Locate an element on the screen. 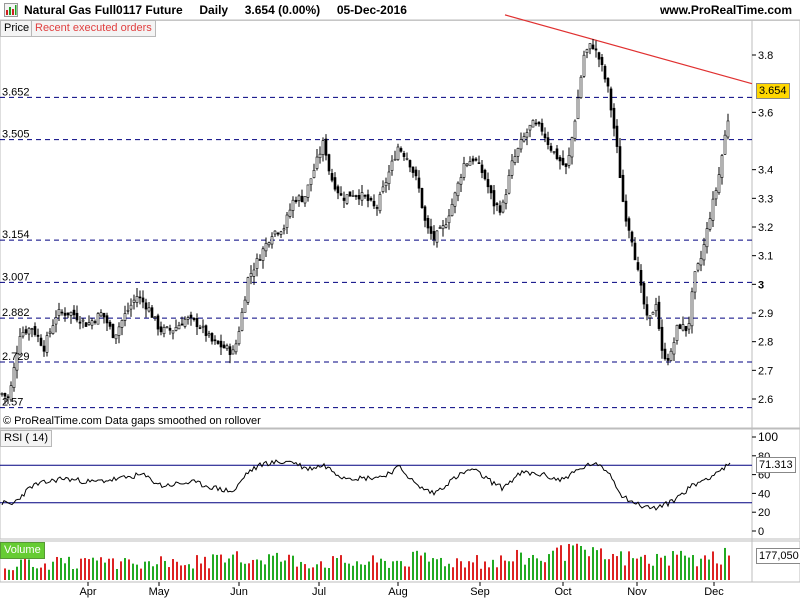  volume-tab: Volume is located at coordinates (22, 550).